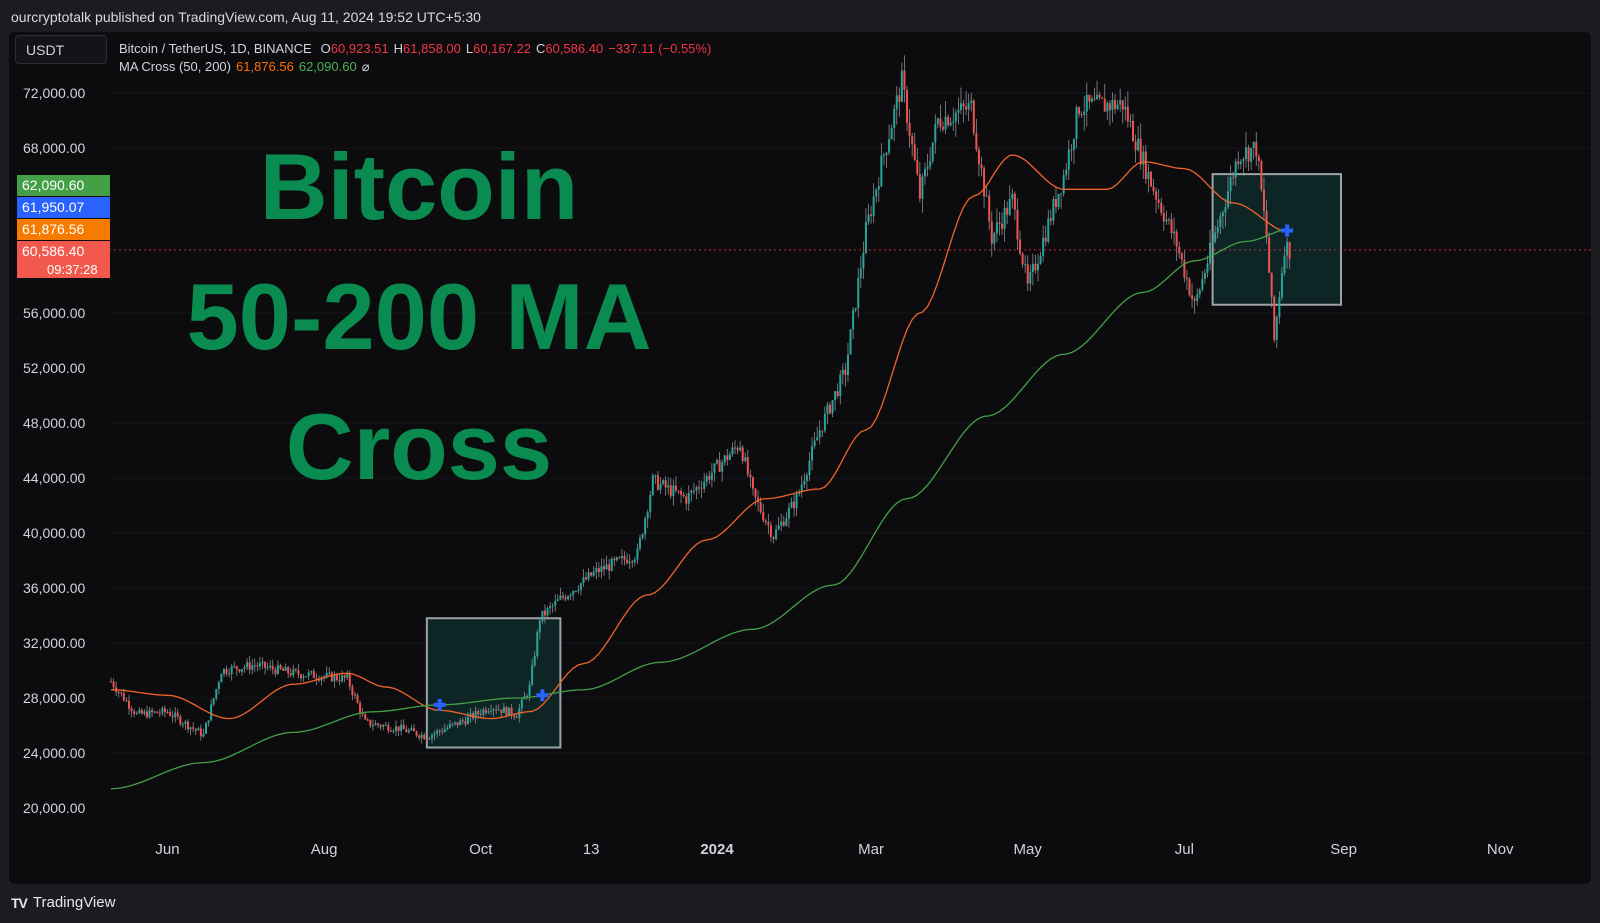 This screenshot has height=923, width=1600. I want to click on ma200-price-badge: 62,090.60, so click(63, 185).